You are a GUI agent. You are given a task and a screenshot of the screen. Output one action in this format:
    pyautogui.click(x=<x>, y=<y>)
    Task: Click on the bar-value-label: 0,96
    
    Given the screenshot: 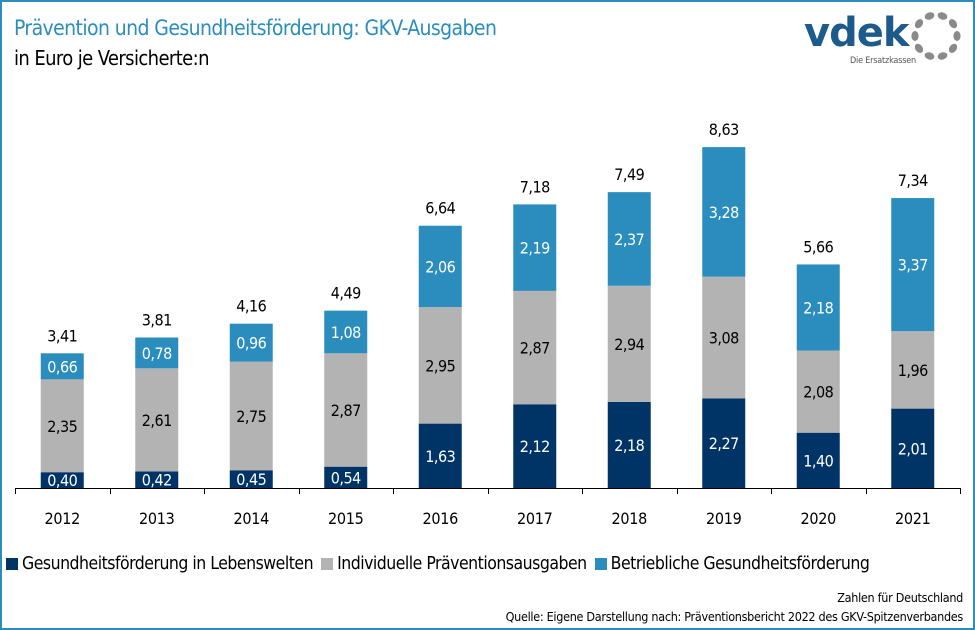 What is the action you would take?
    pyautogui.click(x=251, y=343)
    